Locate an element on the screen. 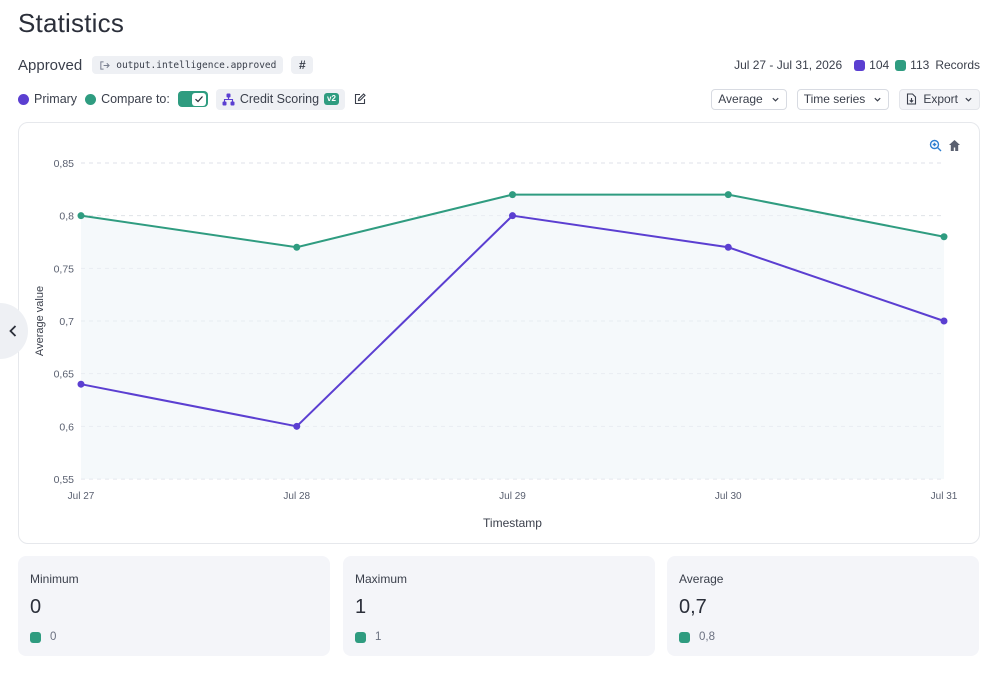 Image resolution: width=1000 pixels, height=681 pixels. primary-label: Primary is located at coordinates (56, 99).